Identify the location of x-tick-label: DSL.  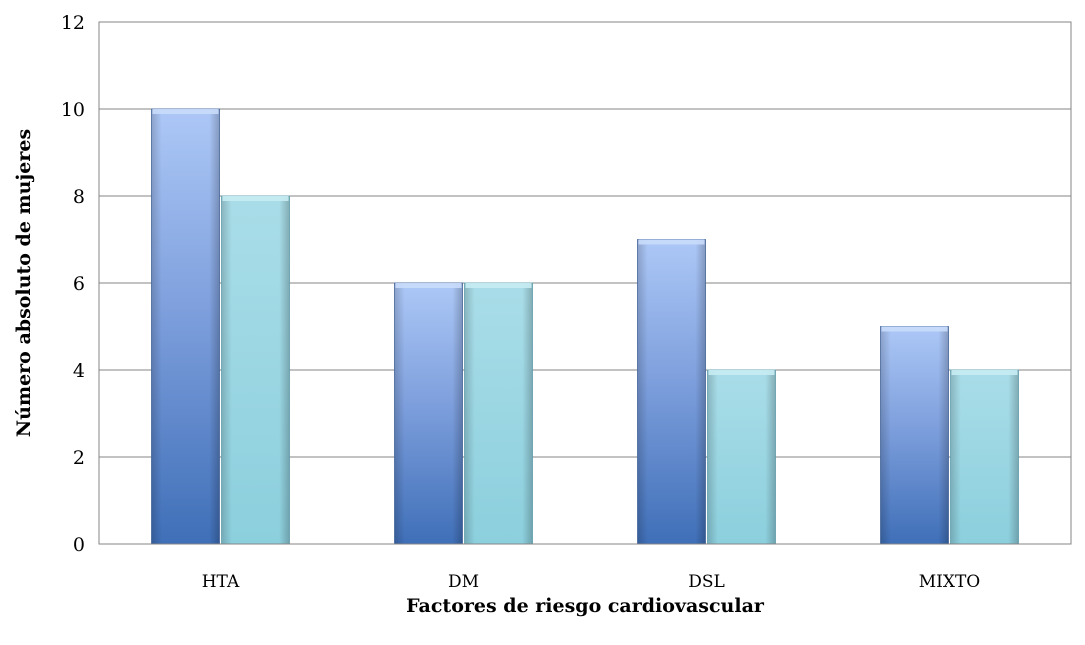
(706, 582).